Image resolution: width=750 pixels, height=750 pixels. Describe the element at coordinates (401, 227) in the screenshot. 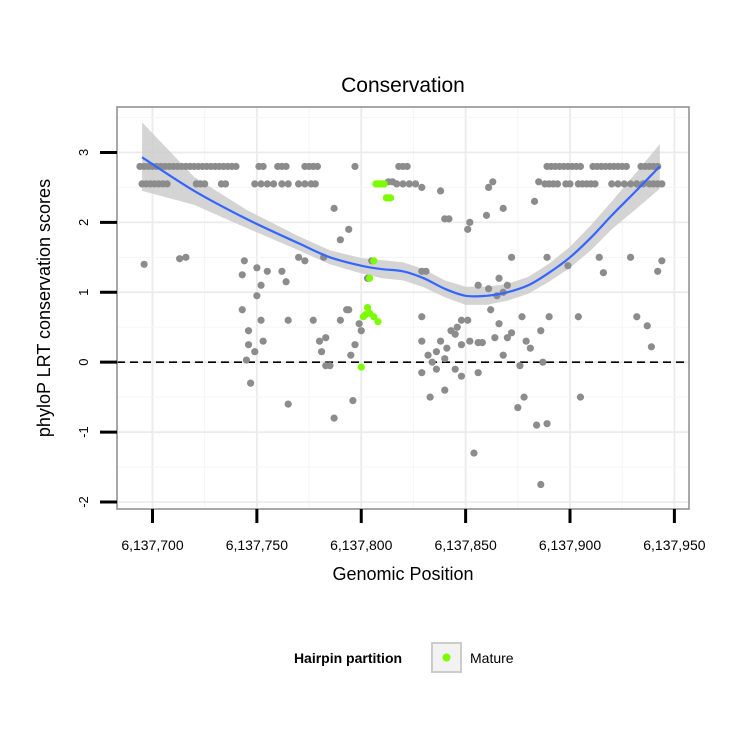

I see `smooth-curve` at that location.